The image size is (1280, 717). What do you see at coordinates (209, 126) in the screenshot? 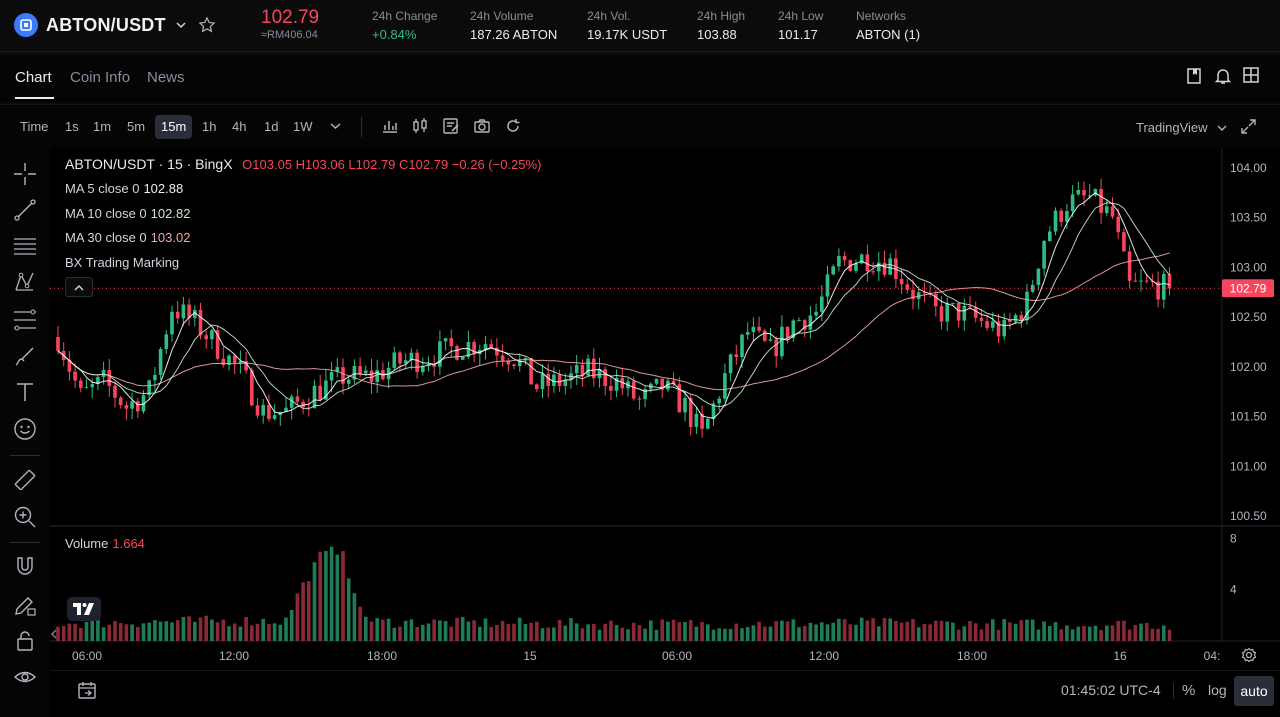
I see `timeframe-1h: 1h` at bounding box center [209, 126].